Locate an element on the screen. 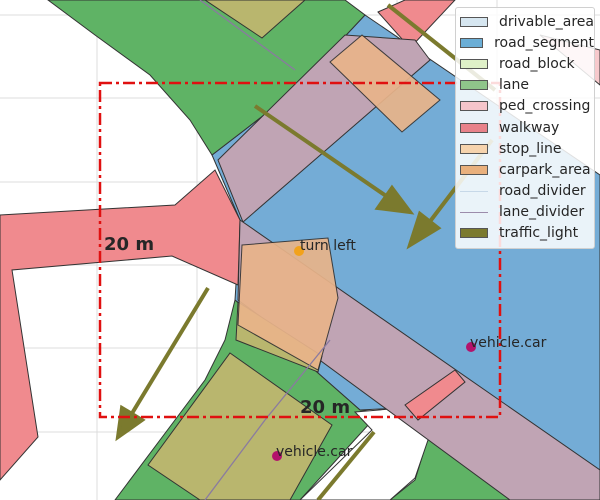 Image resolution: width=600 pixels, height=500 pixels. legend-item-road-block: road_block is located at coordinates (525, 63).